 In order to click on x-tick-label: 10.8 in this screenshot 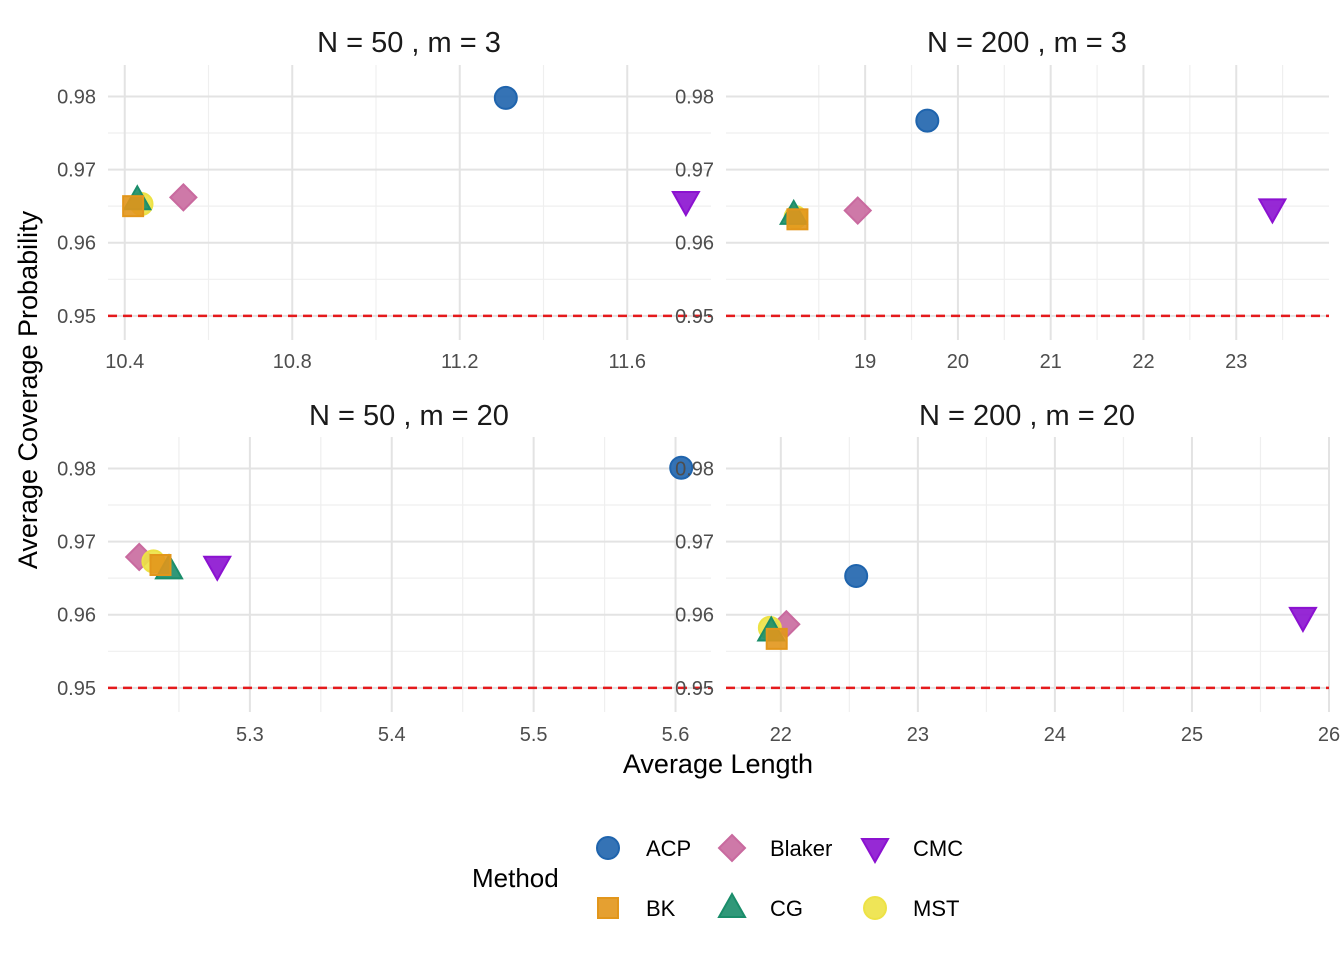, I will do `click(292, 362)`.